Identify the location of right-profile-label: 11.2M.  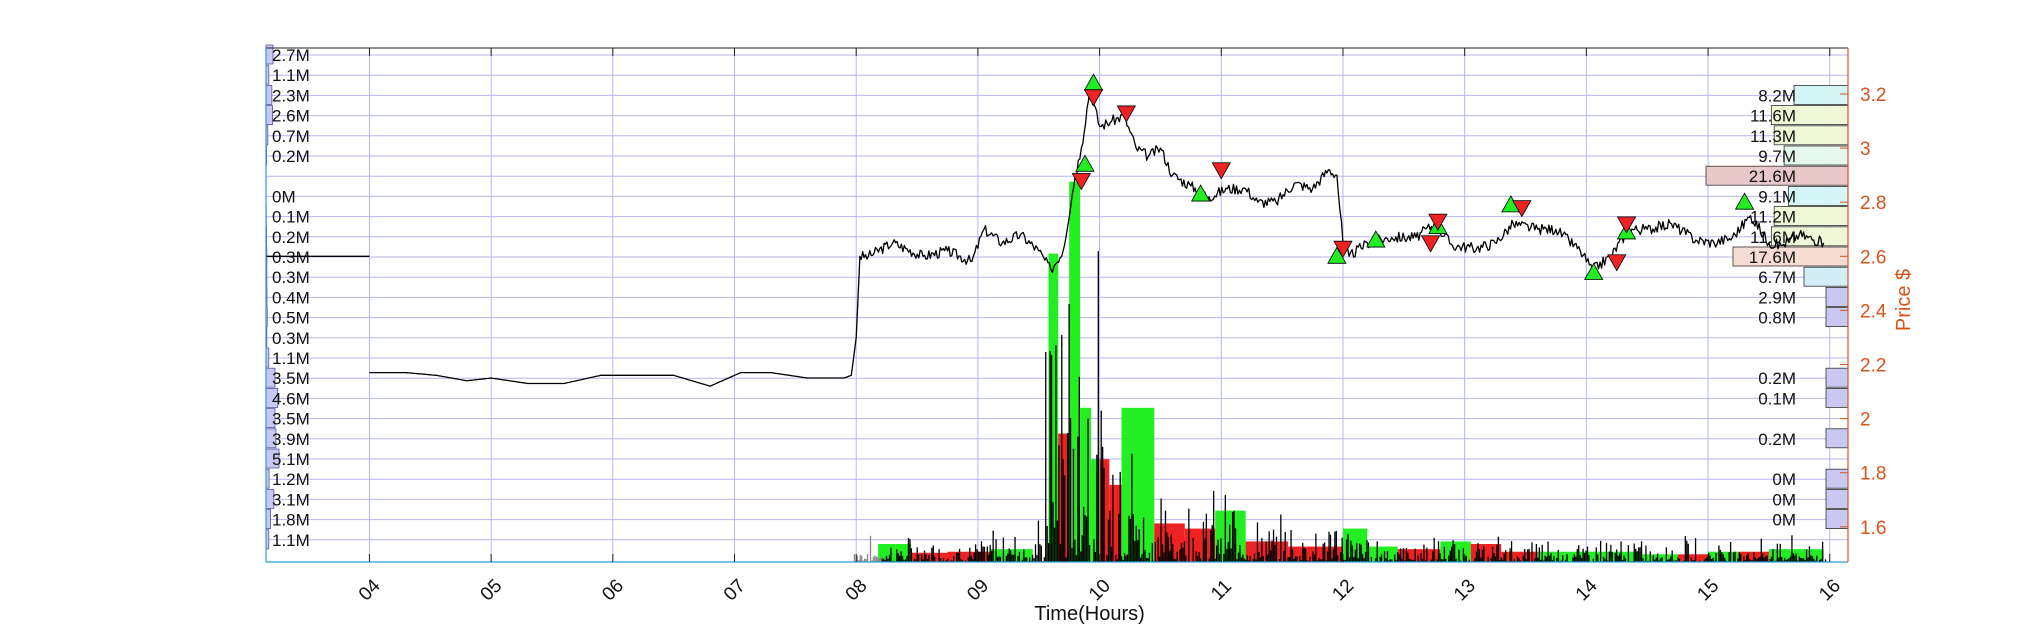
(1773, 217).